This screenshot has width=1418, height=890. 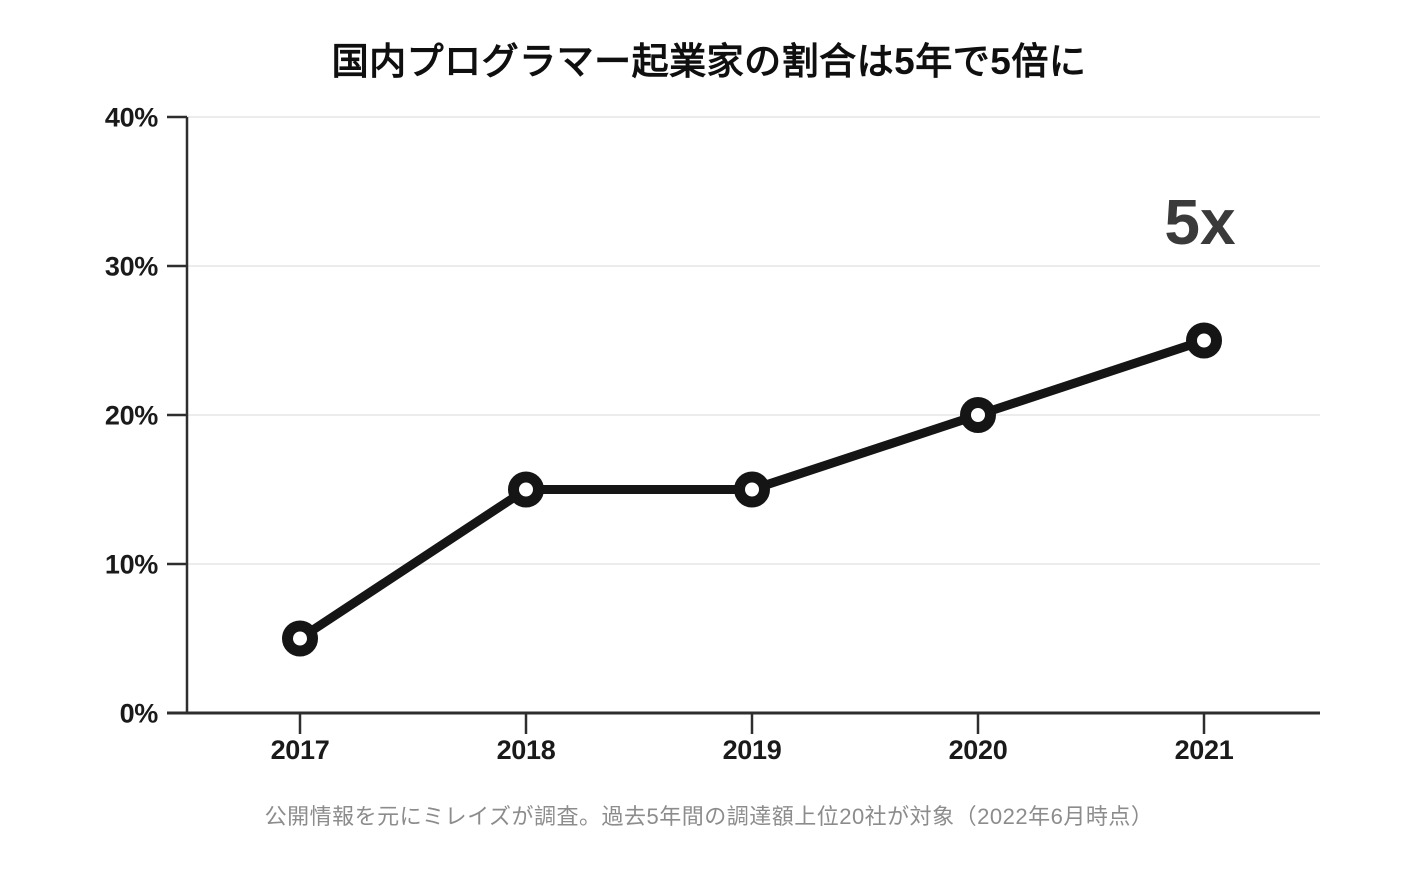 What do you see at coordinates (526, 489) in the screenshot?
I see `data-point-2018` at bounding box center [526, 489].